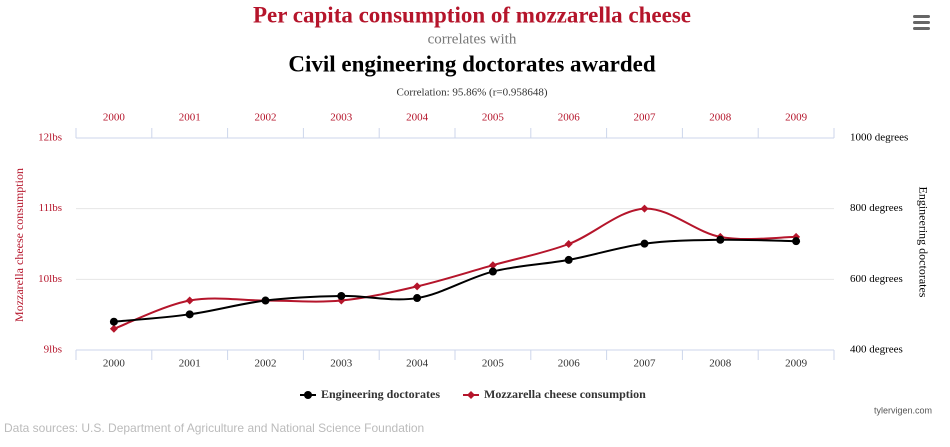 The height and width of the screenshot is (447, 950). Describe the element at coordinates (19, 245) in the screenshot. I see `y-axis-label: Mozzarella cheese consumption` at that location.